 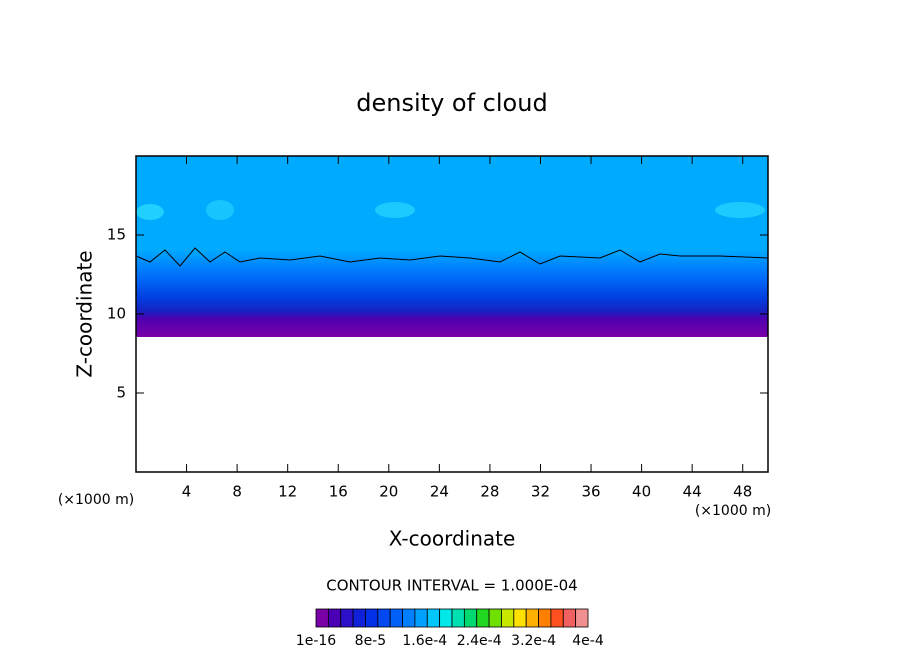 I want to click on x-tick-label: 48, so click(x=742, y=492).